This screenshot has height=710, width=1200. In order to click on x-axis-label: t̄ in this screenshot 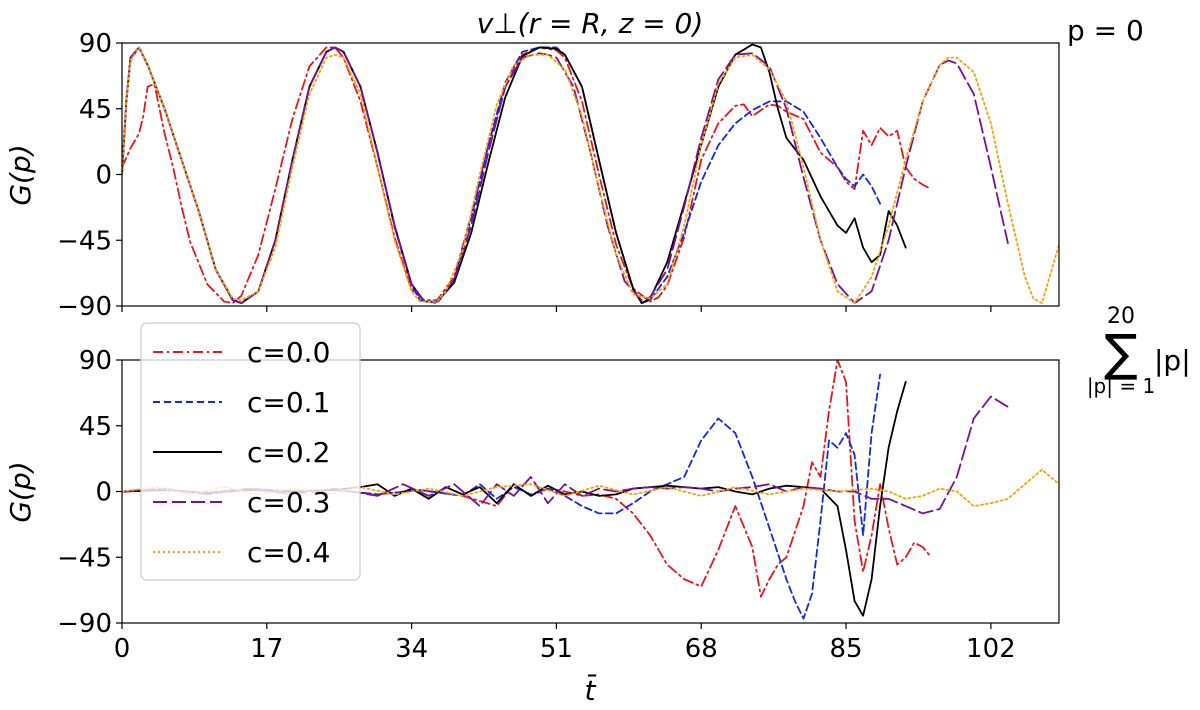, I will do `click(591, 690)`.